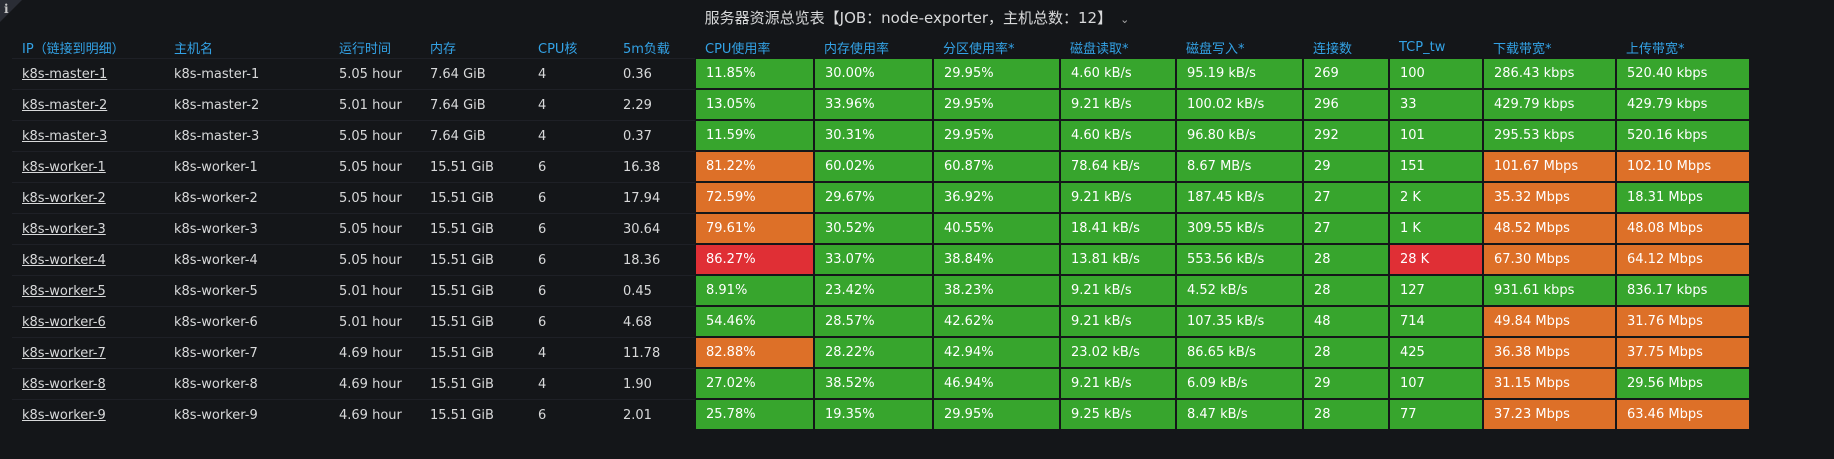 Image resolution: width=1834 pixels, height=459 pixels. I want to click on column-header: CPU核, so click(558, 49).